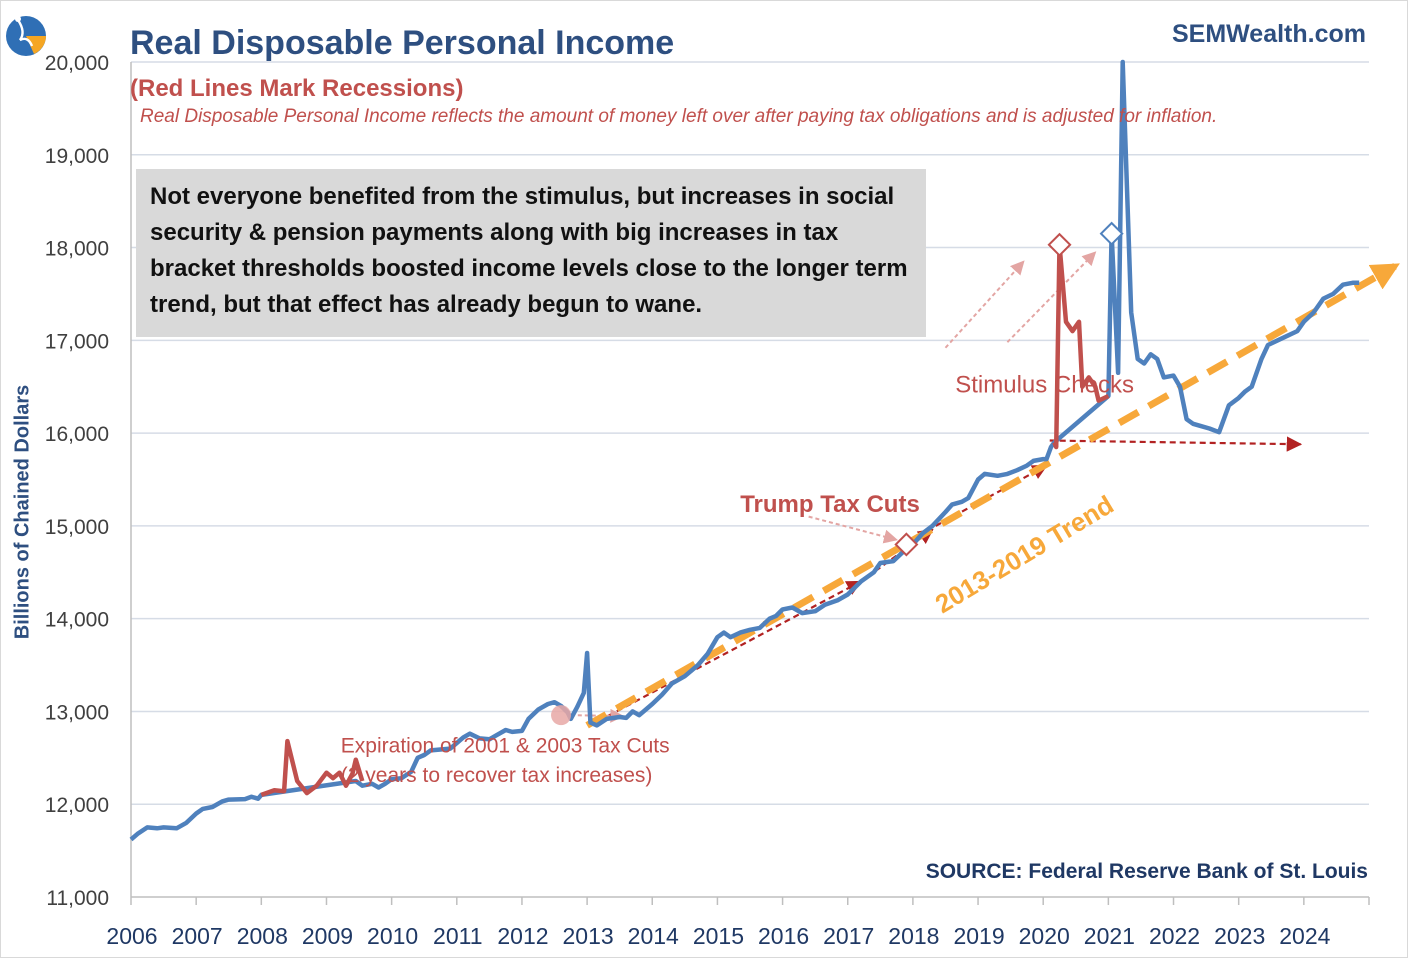  What do you see at coordinates (1044, 936) in the screenshot?
I see `x-tick-label: 2020` at bounding box center [1044, 936].